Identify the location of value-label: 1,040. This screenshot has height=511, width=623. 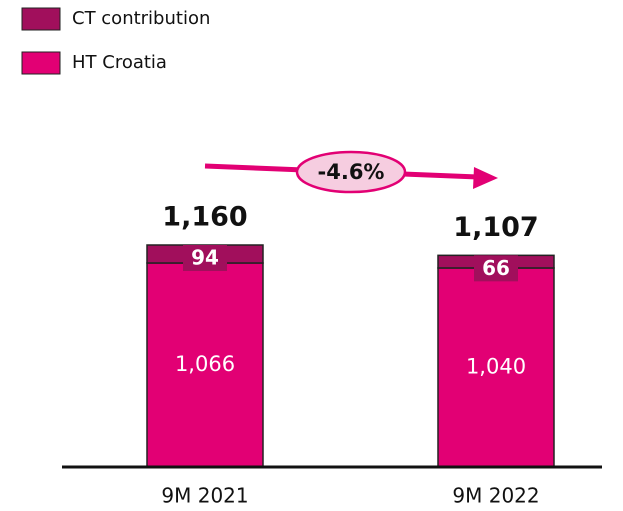
(496, 366).